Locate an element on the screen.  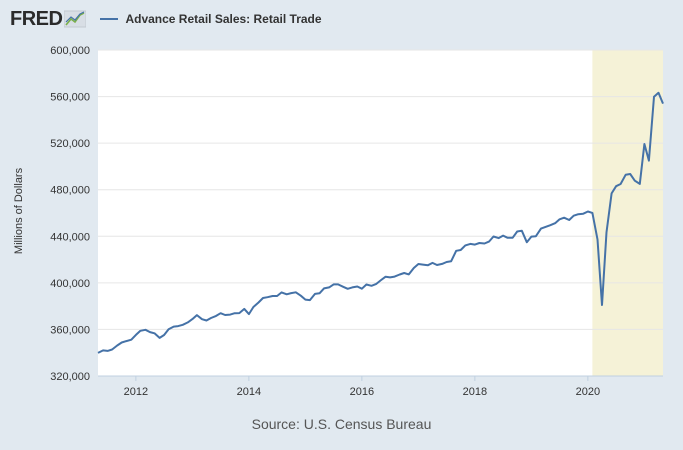
chart-header: FRED Advance Retail Sales: Retail Trade is located at coordinates (166, 19).